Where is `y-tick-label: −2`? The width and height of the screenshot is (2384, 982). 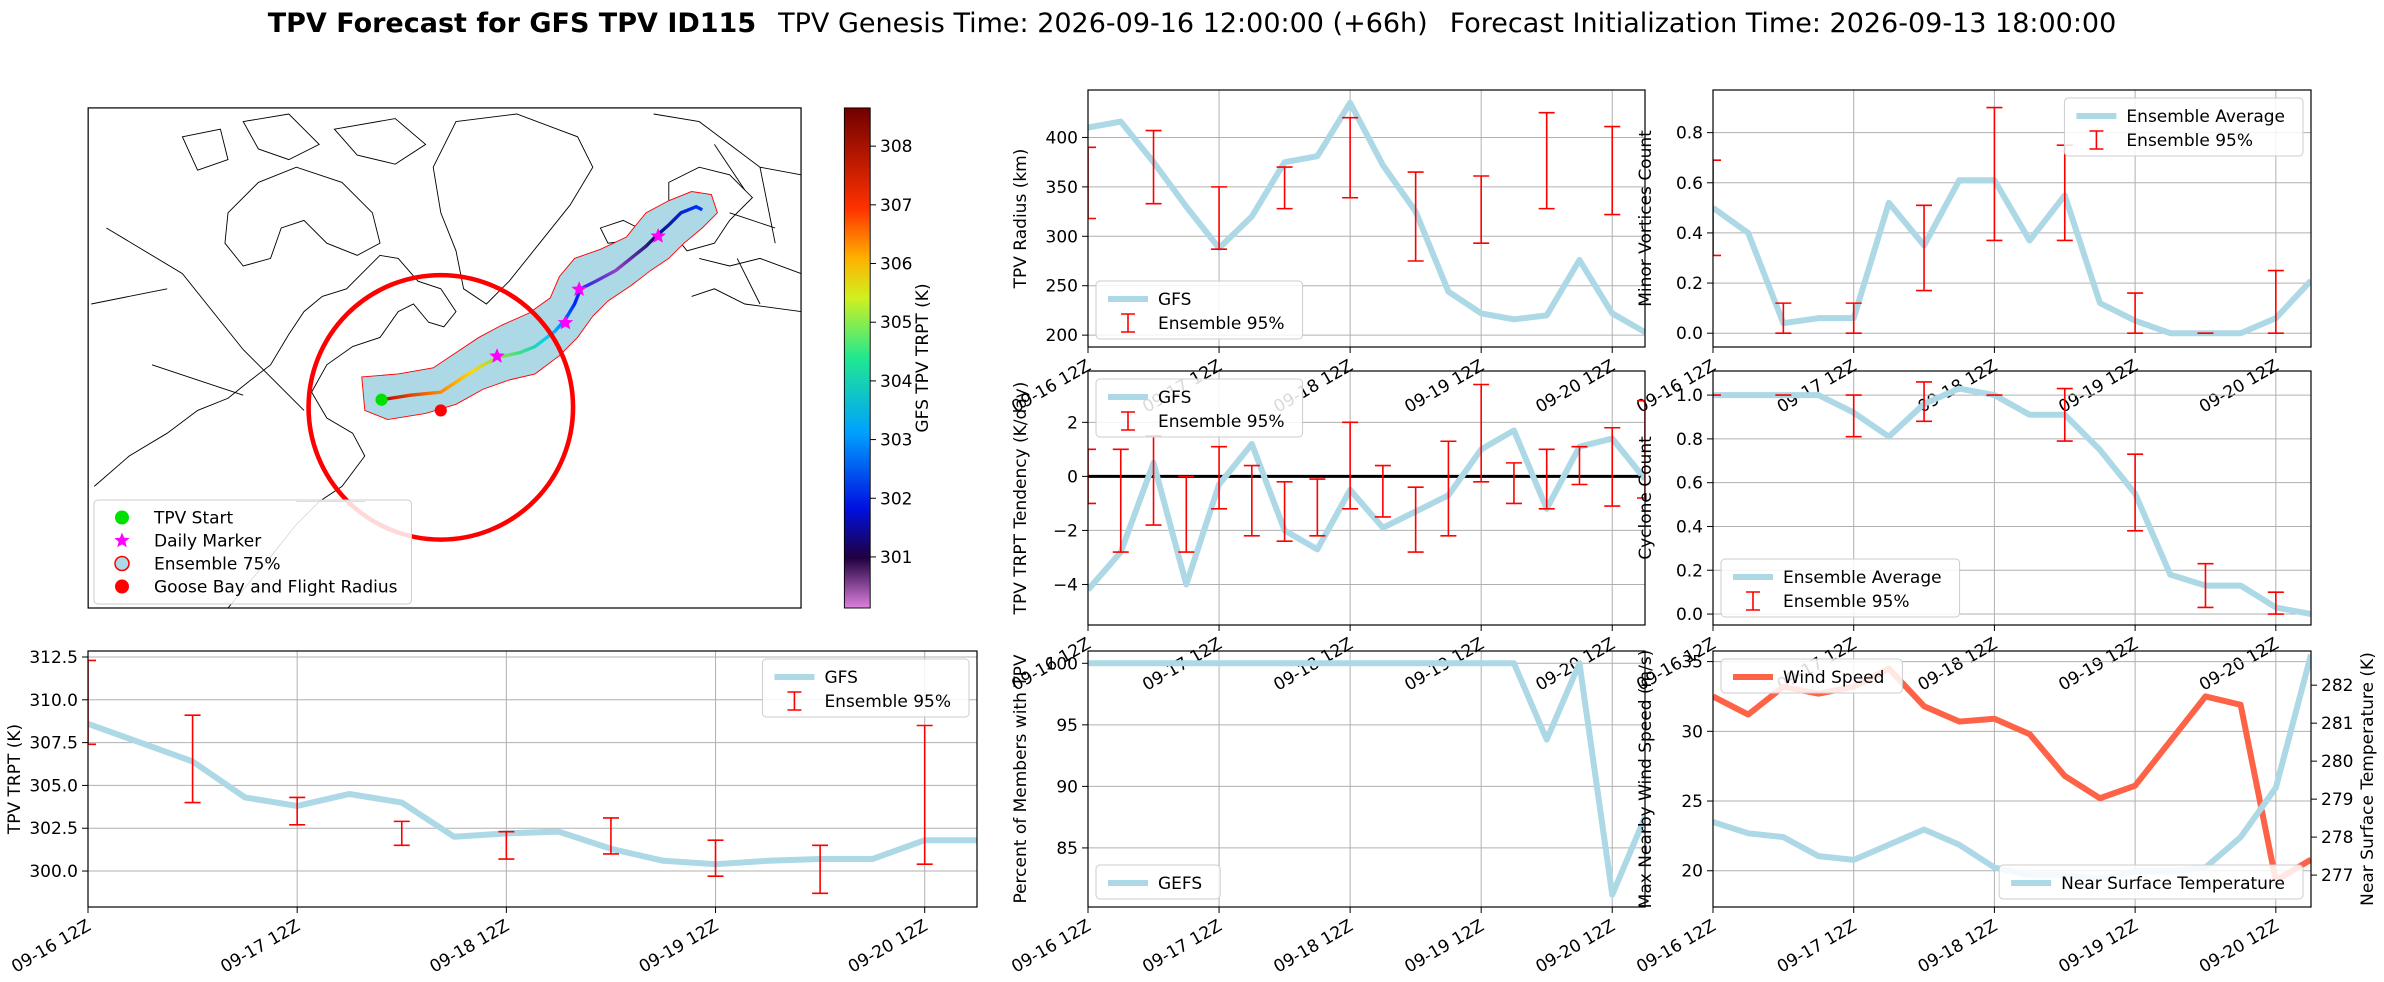 y-tick-label: −2 is located at coordinates (1065, 531).